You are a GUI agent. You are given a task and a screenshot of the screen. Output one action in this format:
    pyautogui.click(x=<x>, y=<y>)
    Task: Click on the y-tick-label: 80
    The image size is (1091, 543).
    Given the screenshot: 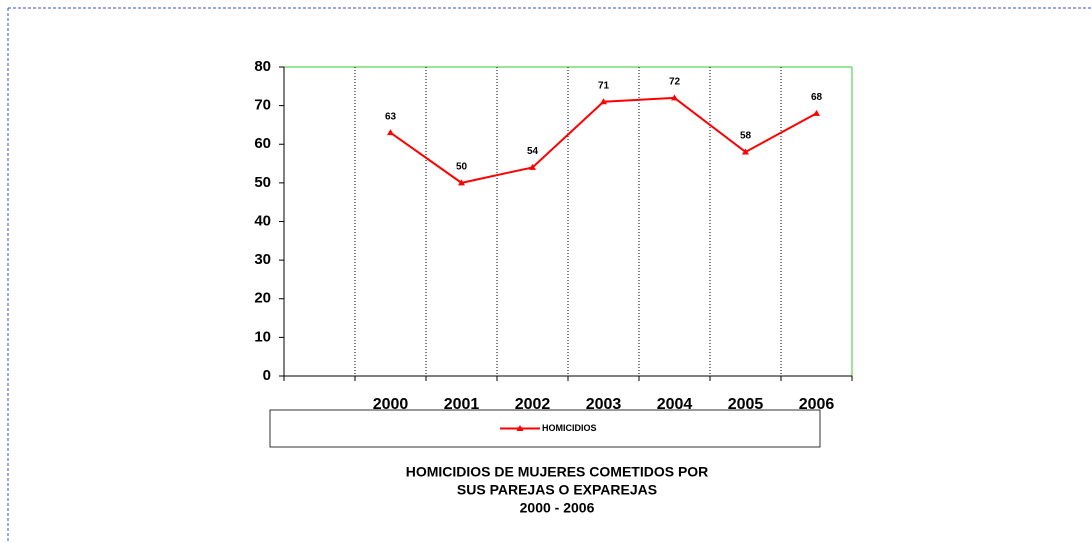 What is the action you would take?
    pyautogui.click(x=262, y=66)
    